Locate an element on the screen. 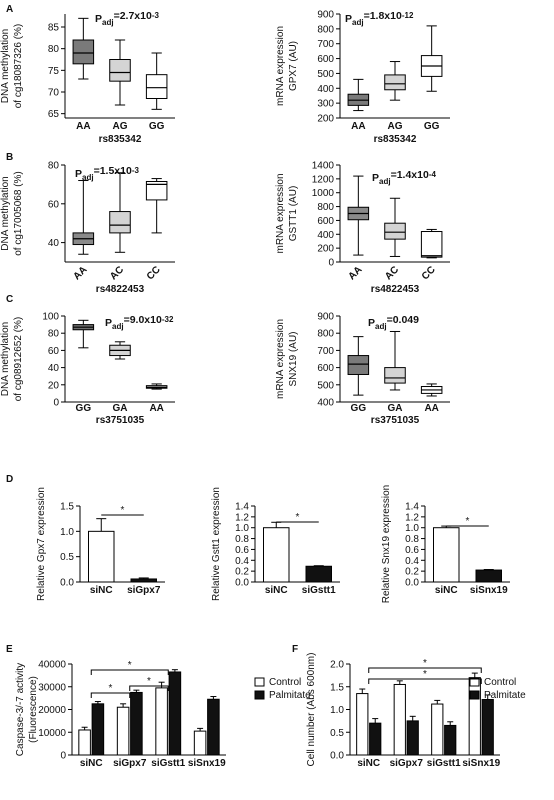  x-tick-label: siSnx19 is located at coordinates (207, 763).